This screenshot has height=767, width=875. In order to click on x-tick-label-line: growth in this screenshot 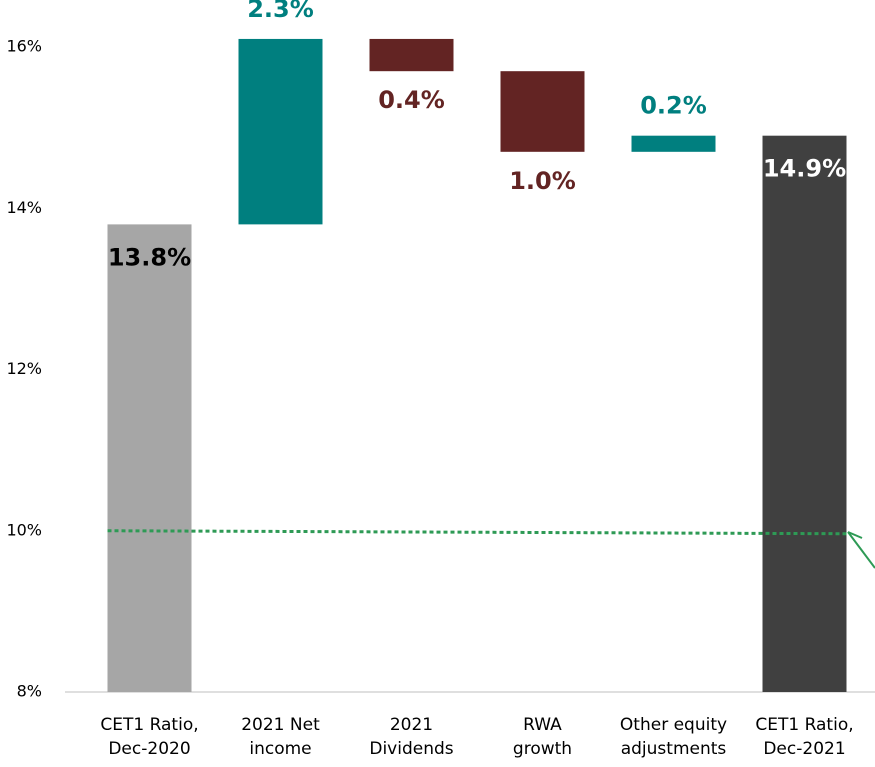, I will do `click(542, 749)`.